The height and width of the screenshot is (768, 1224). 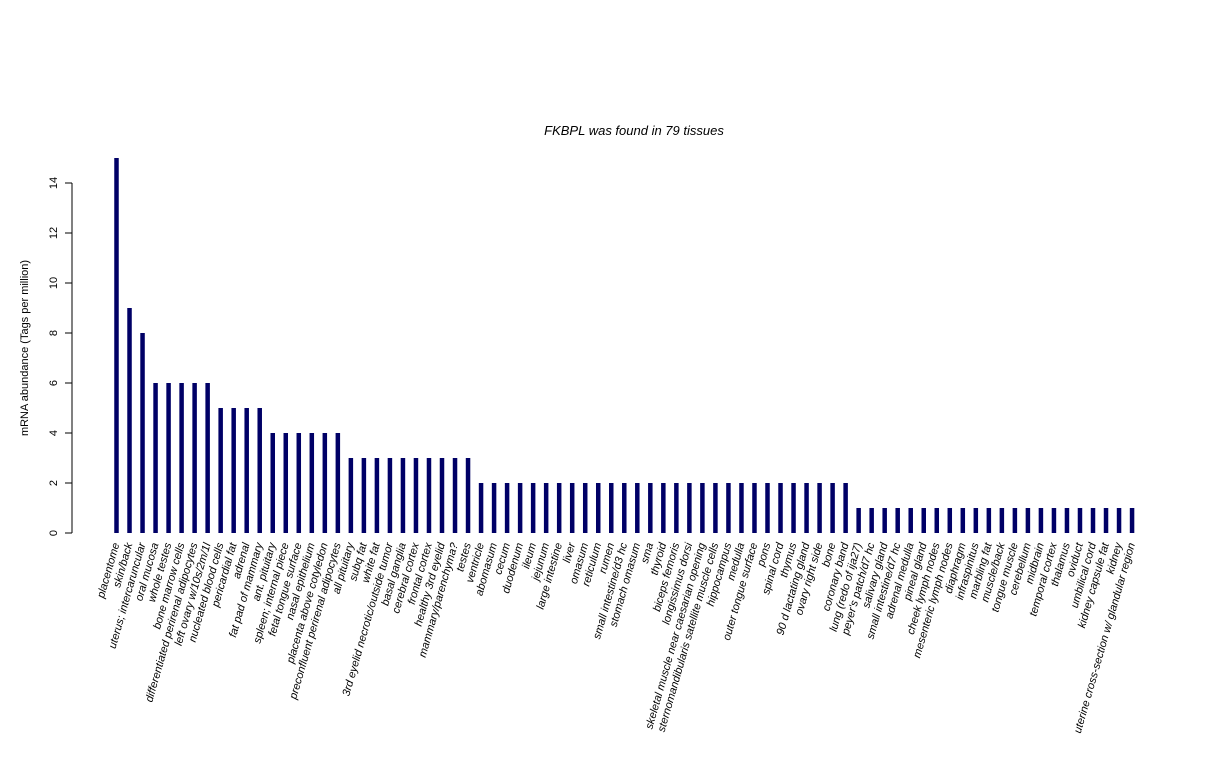 What do you see at coordinates (54, 483) in the screenshot?
I see `y-tick-label: 2` at bounding box center [54, 483].